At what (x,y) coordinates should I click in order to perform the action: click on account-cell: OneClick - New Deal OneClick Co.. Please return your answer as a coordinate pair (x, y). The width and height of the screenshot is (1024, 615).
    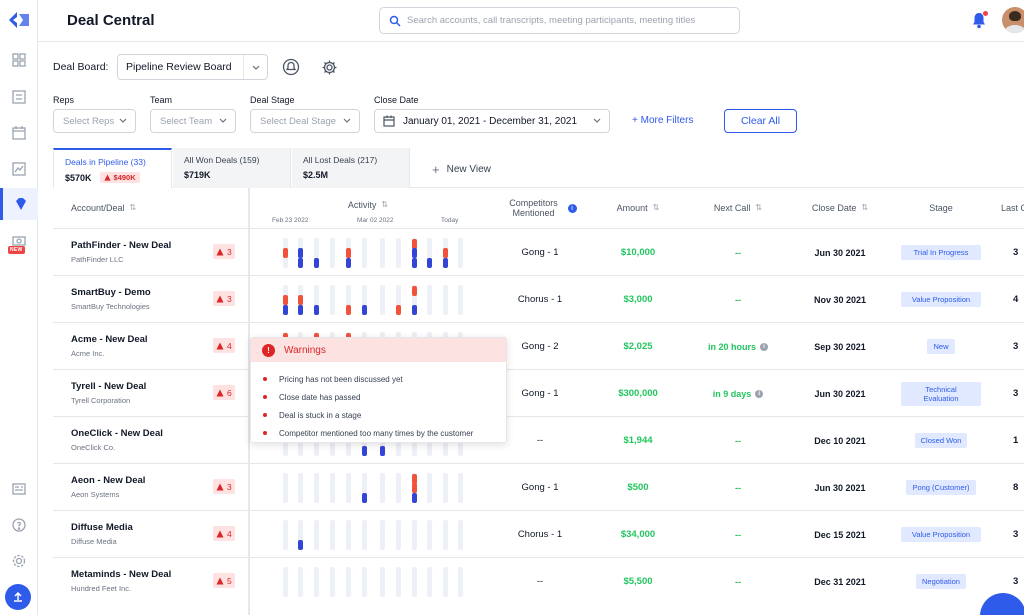
    Looking at the image, I should click on (117, 440).